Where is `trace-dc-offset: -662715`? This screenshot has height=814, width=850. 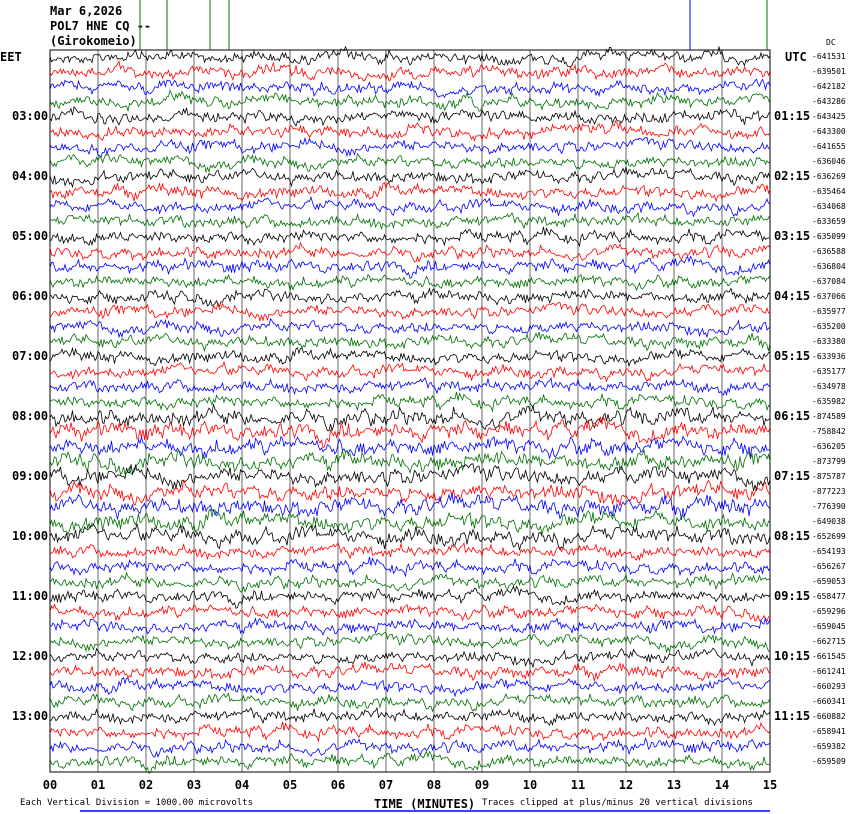
trace-dc-offset: -662715 is located at coordinates (829, 641).